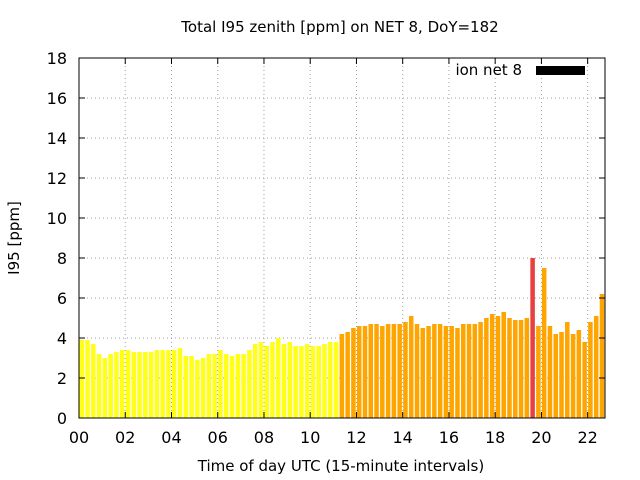  Describe the element at coordinates (62, 298) in the screenshot. I see `y-tick-label: 6` at that location.